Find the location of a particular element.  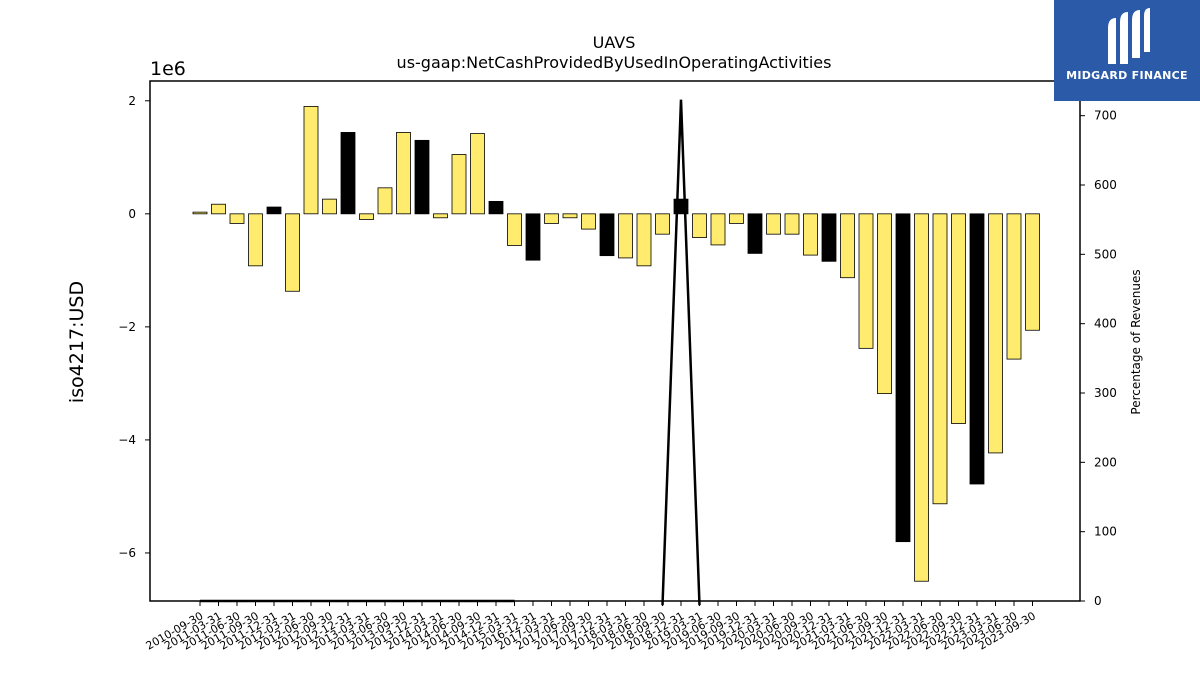

y2-tick-label: 600 is located at coordinates (1105, 185).